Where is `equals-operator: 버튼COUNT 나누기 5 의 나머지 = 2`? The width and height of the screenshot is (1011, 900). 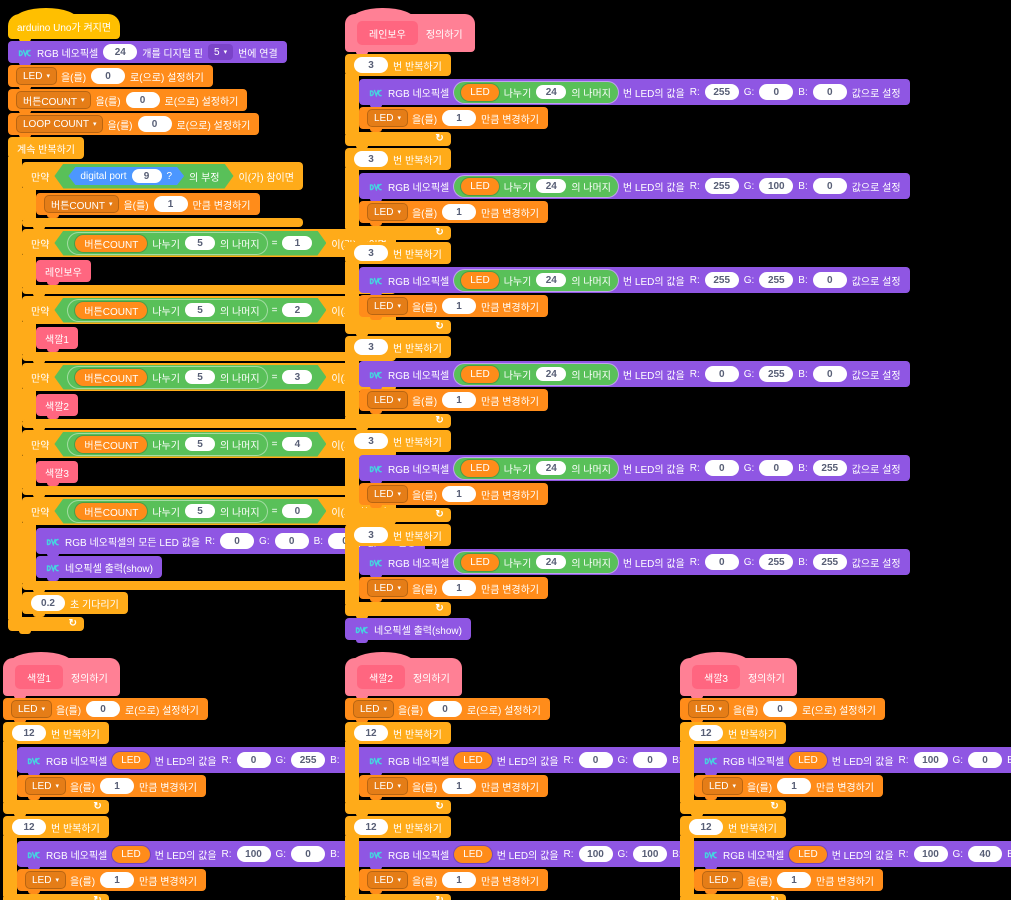 equals-operator: 버튼COUNT 나누기 5 의 나머지 = 2 is located at coordinates (190, 310).